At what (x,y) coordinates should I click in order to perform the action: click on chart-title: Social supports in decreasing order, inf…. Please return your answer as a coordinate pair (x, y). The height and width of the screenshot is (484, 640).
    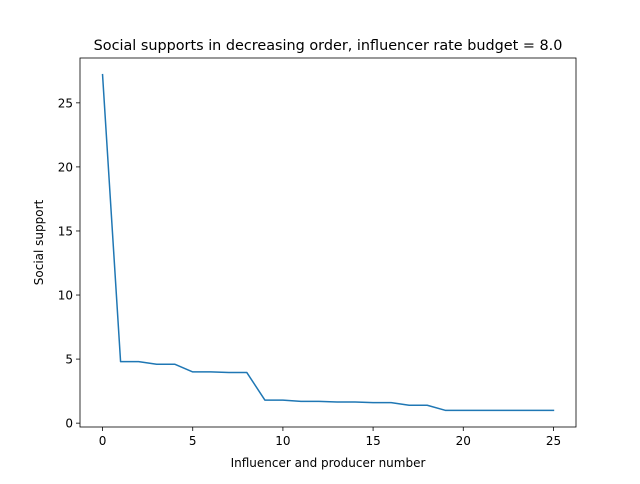
    Looking at the image, I should click on (328, 46).